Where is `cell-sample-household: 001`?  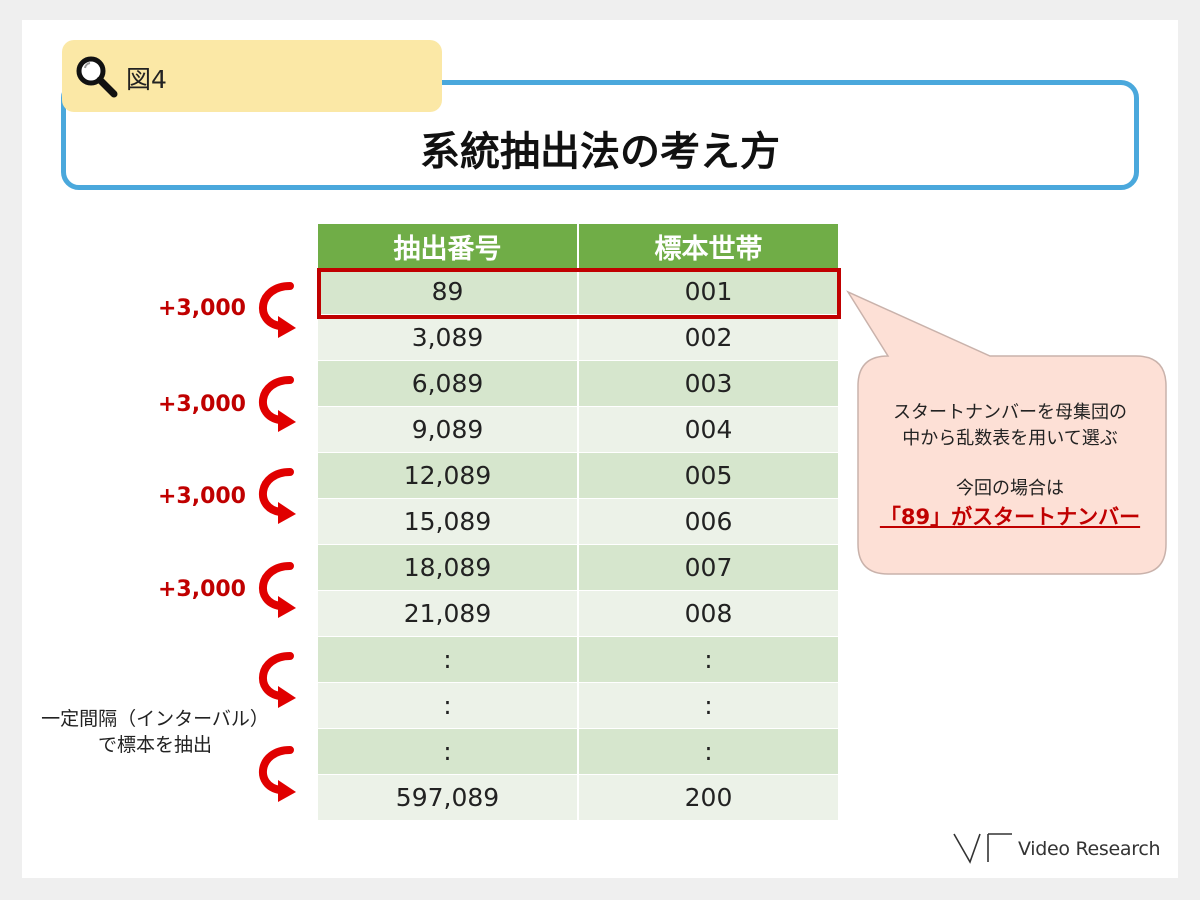 cell-sample-household: 001 is located at coordinates (708, 291).